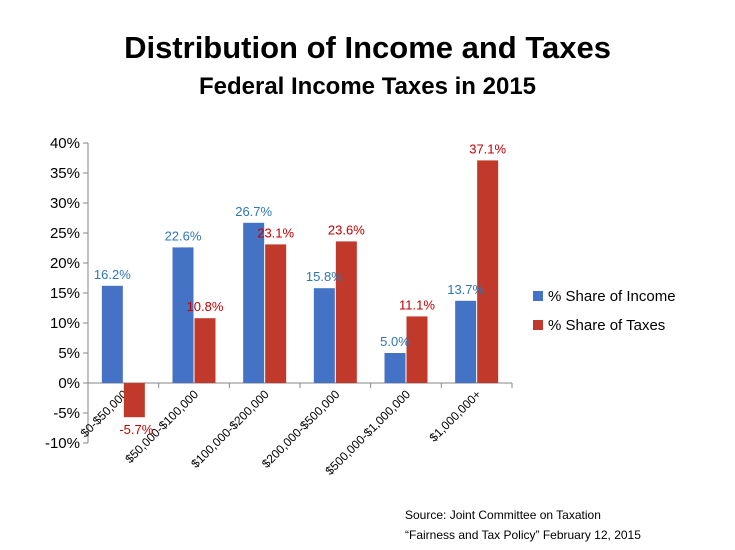 Image resolution: width=735 pixels, height=550 pixels. I want to click on x-tick-label: $200,000-$500,000, so click(301, 429).